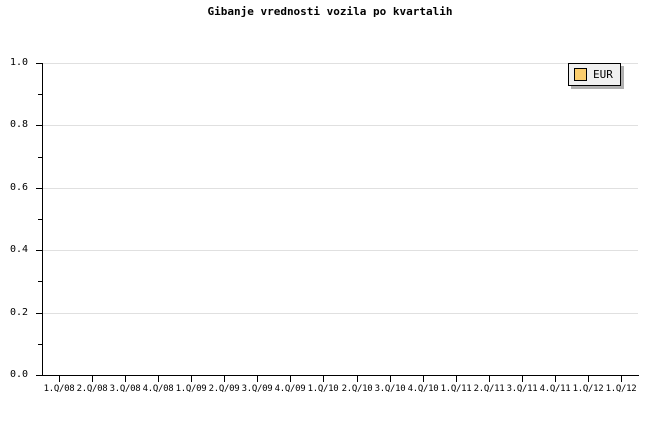  What do you see at coordinates (522, 389) in the screenshot?
I see `x-axis-label: 3.Q/11` at bounding box center [522, 389].